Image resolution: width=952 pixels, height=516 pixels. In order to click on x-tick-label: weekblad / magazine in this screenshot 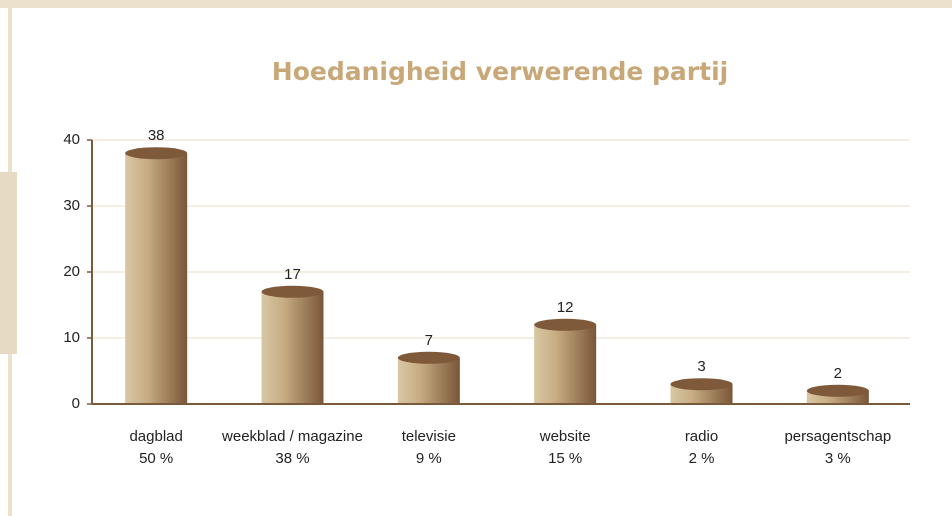, I will do `click(292, 436)`.